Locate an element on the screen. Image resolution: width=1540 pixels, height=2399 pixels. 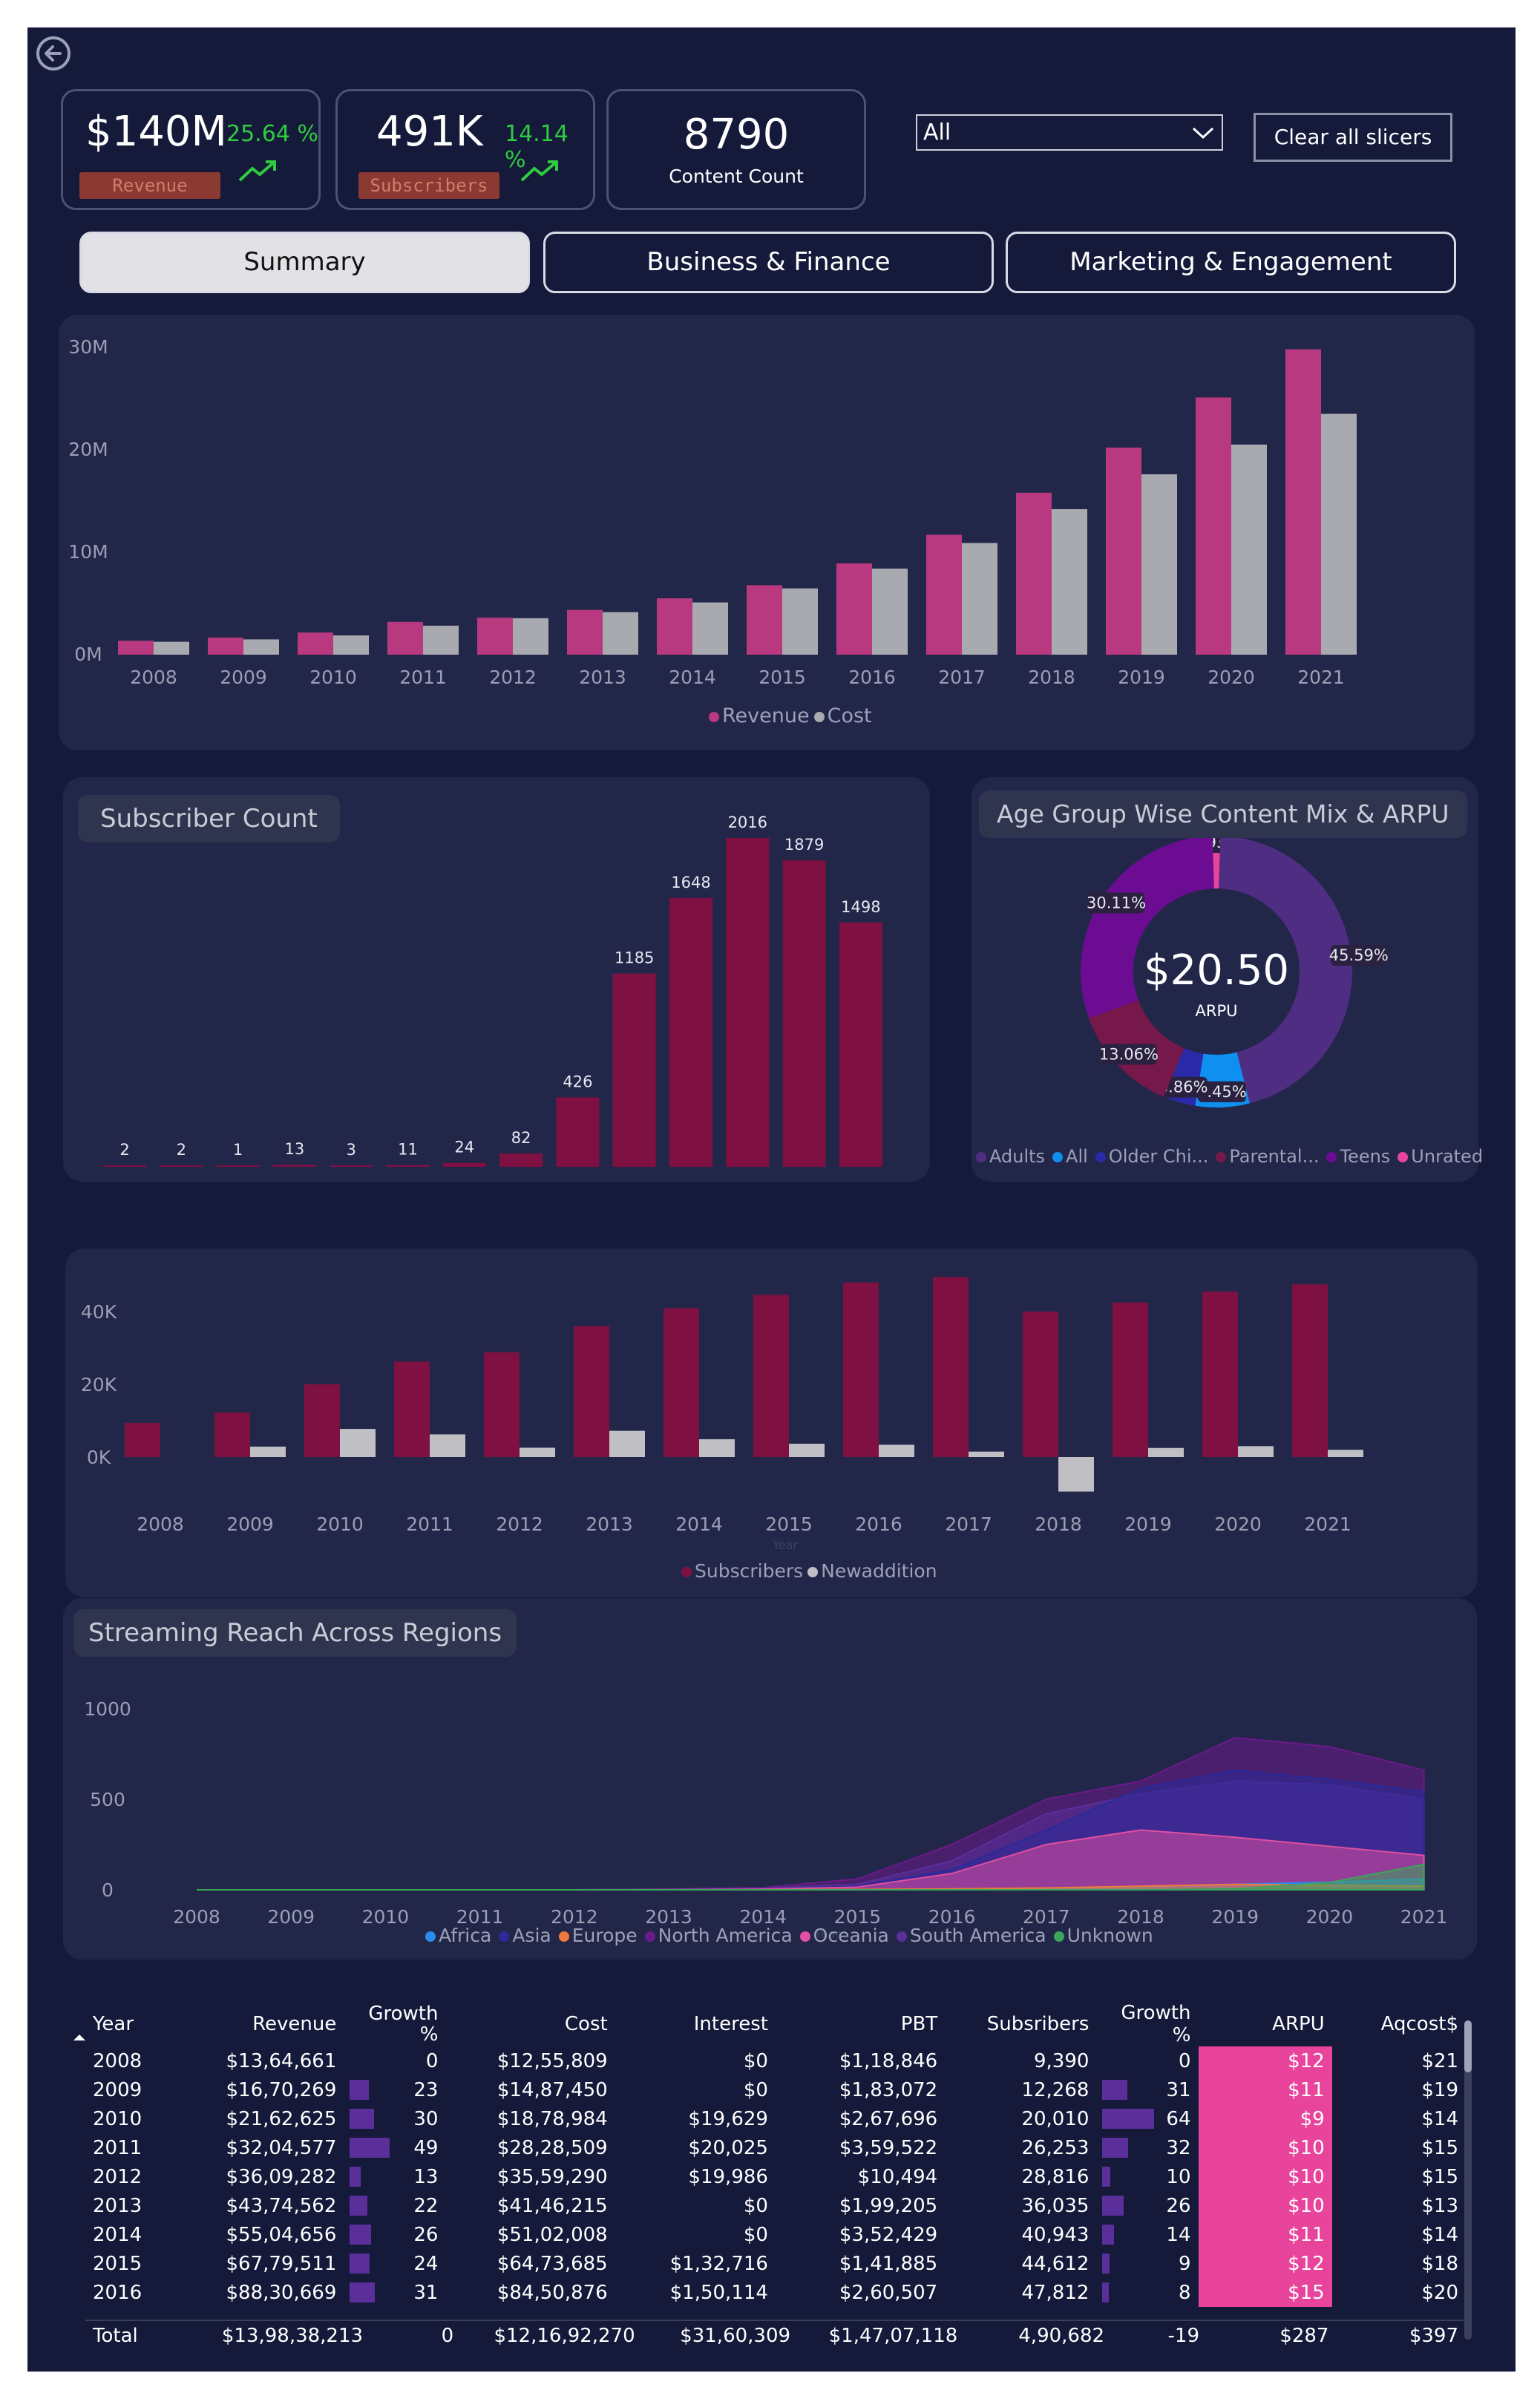
tab-marketing-engagement: Marketing & Engagement is located at coordinates (1231, 262).